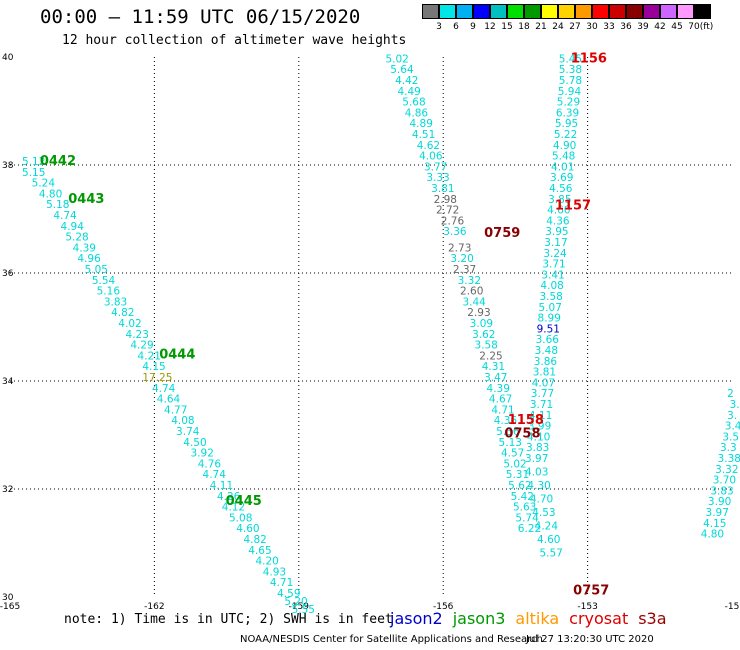 This screenshot has width=740, height=650. Describe the element at coordinates (573, 205) in the screenshot. I see `time-label: 1157` at that location.